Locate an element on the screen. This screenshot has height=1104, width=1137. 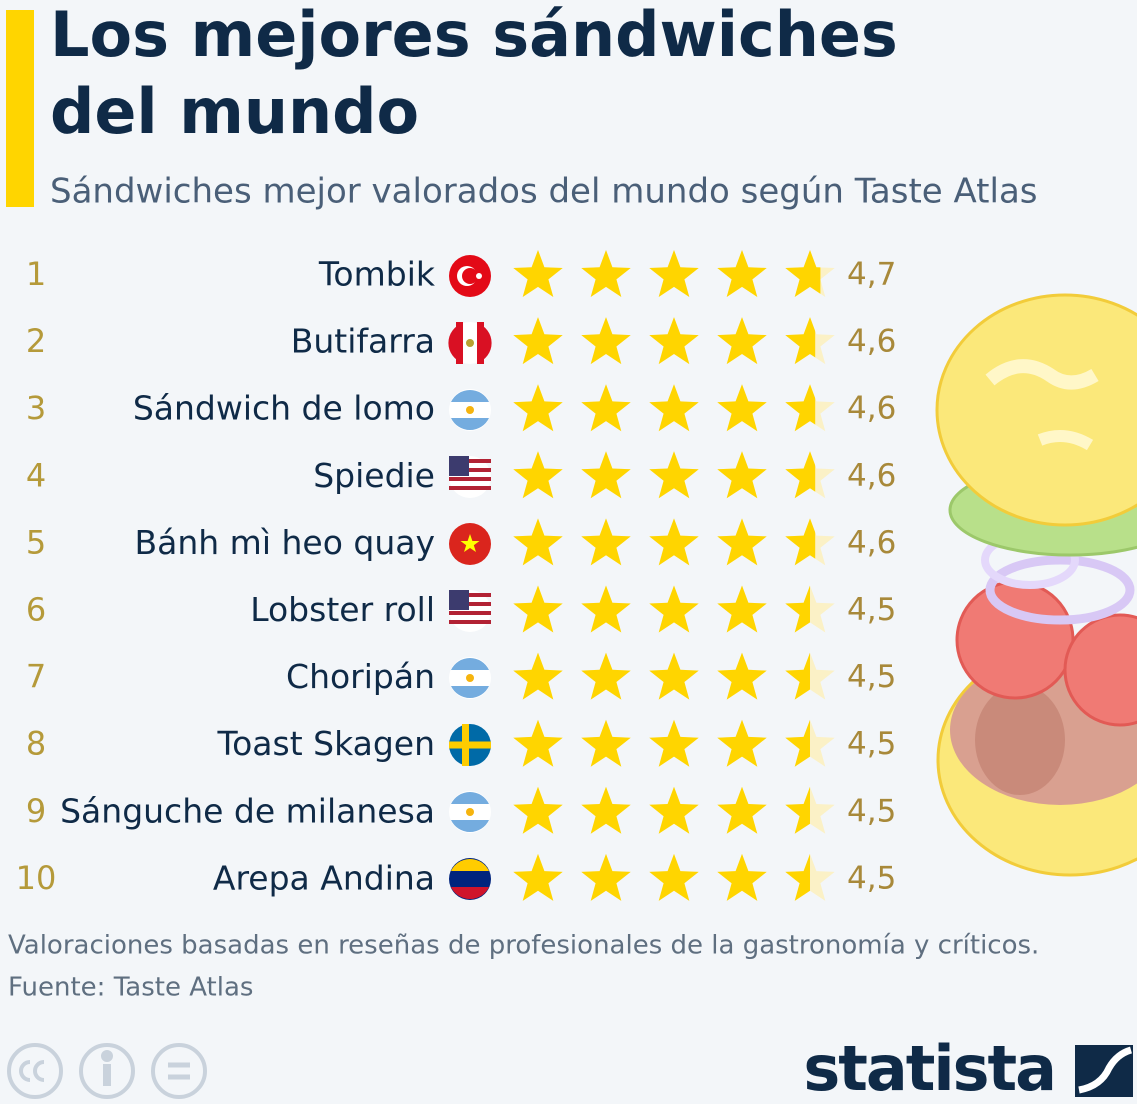
rank: 5 is located at coordinates (36, 542).